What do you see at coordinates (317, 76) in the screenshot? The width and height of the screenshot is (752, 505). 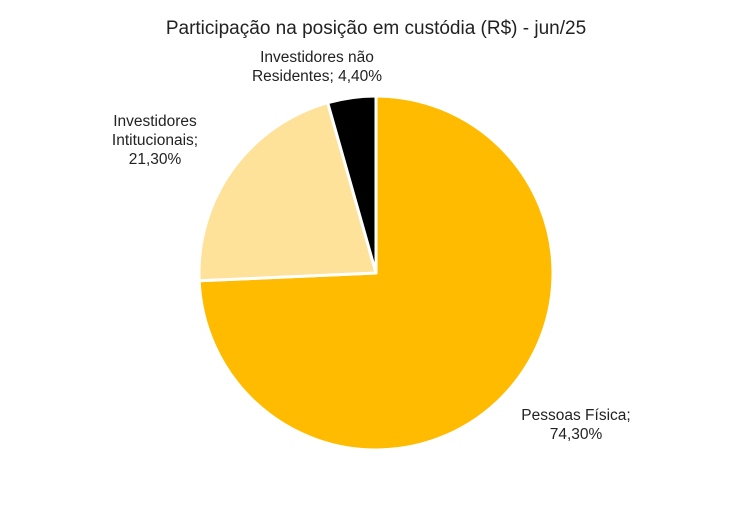 I see `slice-label-line: Residentes; 4,40%` at bounding box center [317, 76].